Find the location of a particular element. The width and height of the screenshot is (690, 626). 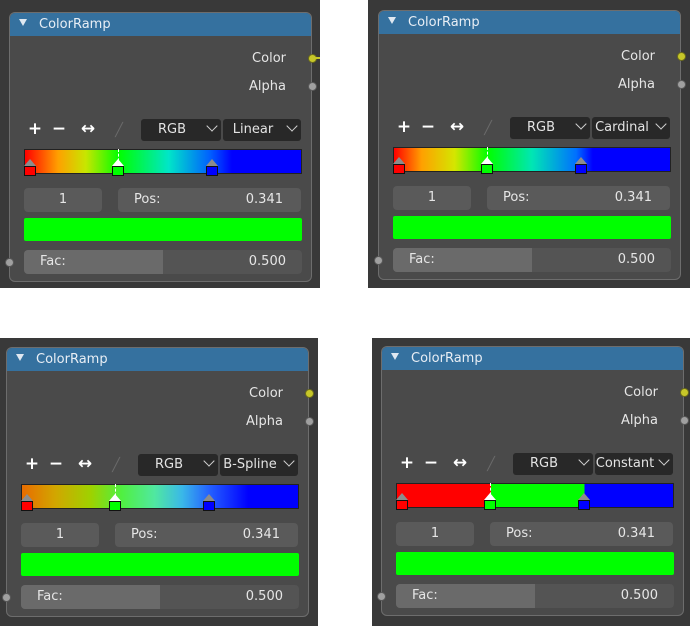

interpolation-dropdown: B-Spline is located at coordinates (259, 465).